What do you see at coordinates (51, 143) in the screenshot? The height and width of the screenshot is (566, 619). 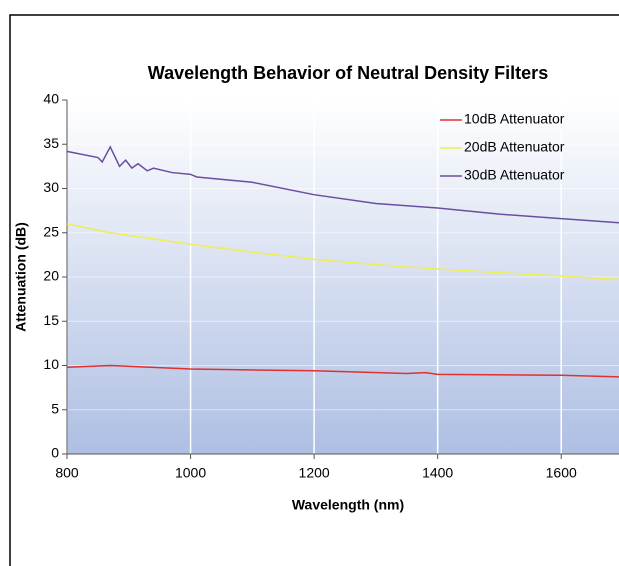 I see `y-tick-label: 35` at bounding box center [51, 143].